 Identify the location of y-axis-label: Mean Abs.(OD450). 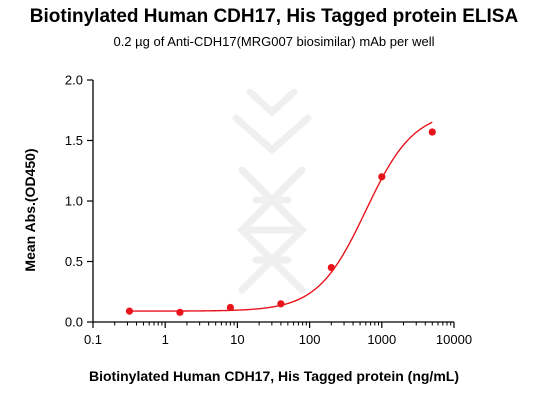
(30, 210).